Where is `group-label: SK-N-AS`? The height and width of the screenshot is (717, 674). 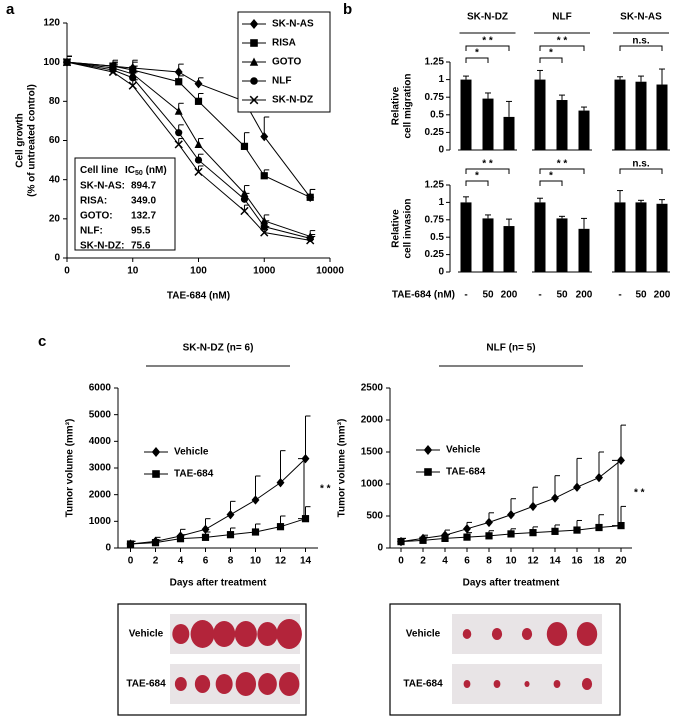
group-label: SK-N-AS is located at coordinates (641, 17).